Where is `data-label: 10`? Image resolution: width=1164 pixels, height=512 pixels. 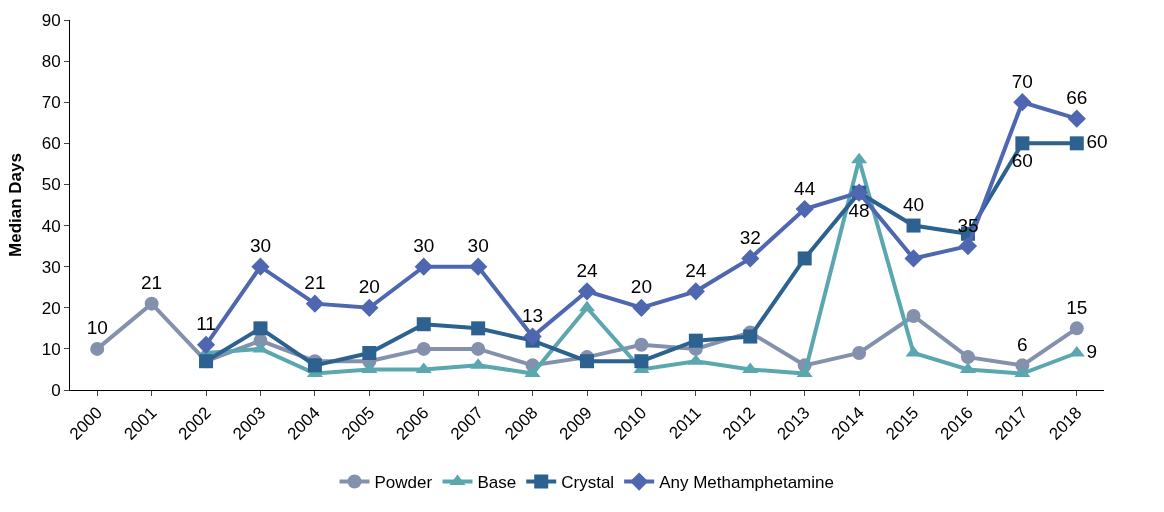
data-label: 10 is located at coordinates (97, 328).